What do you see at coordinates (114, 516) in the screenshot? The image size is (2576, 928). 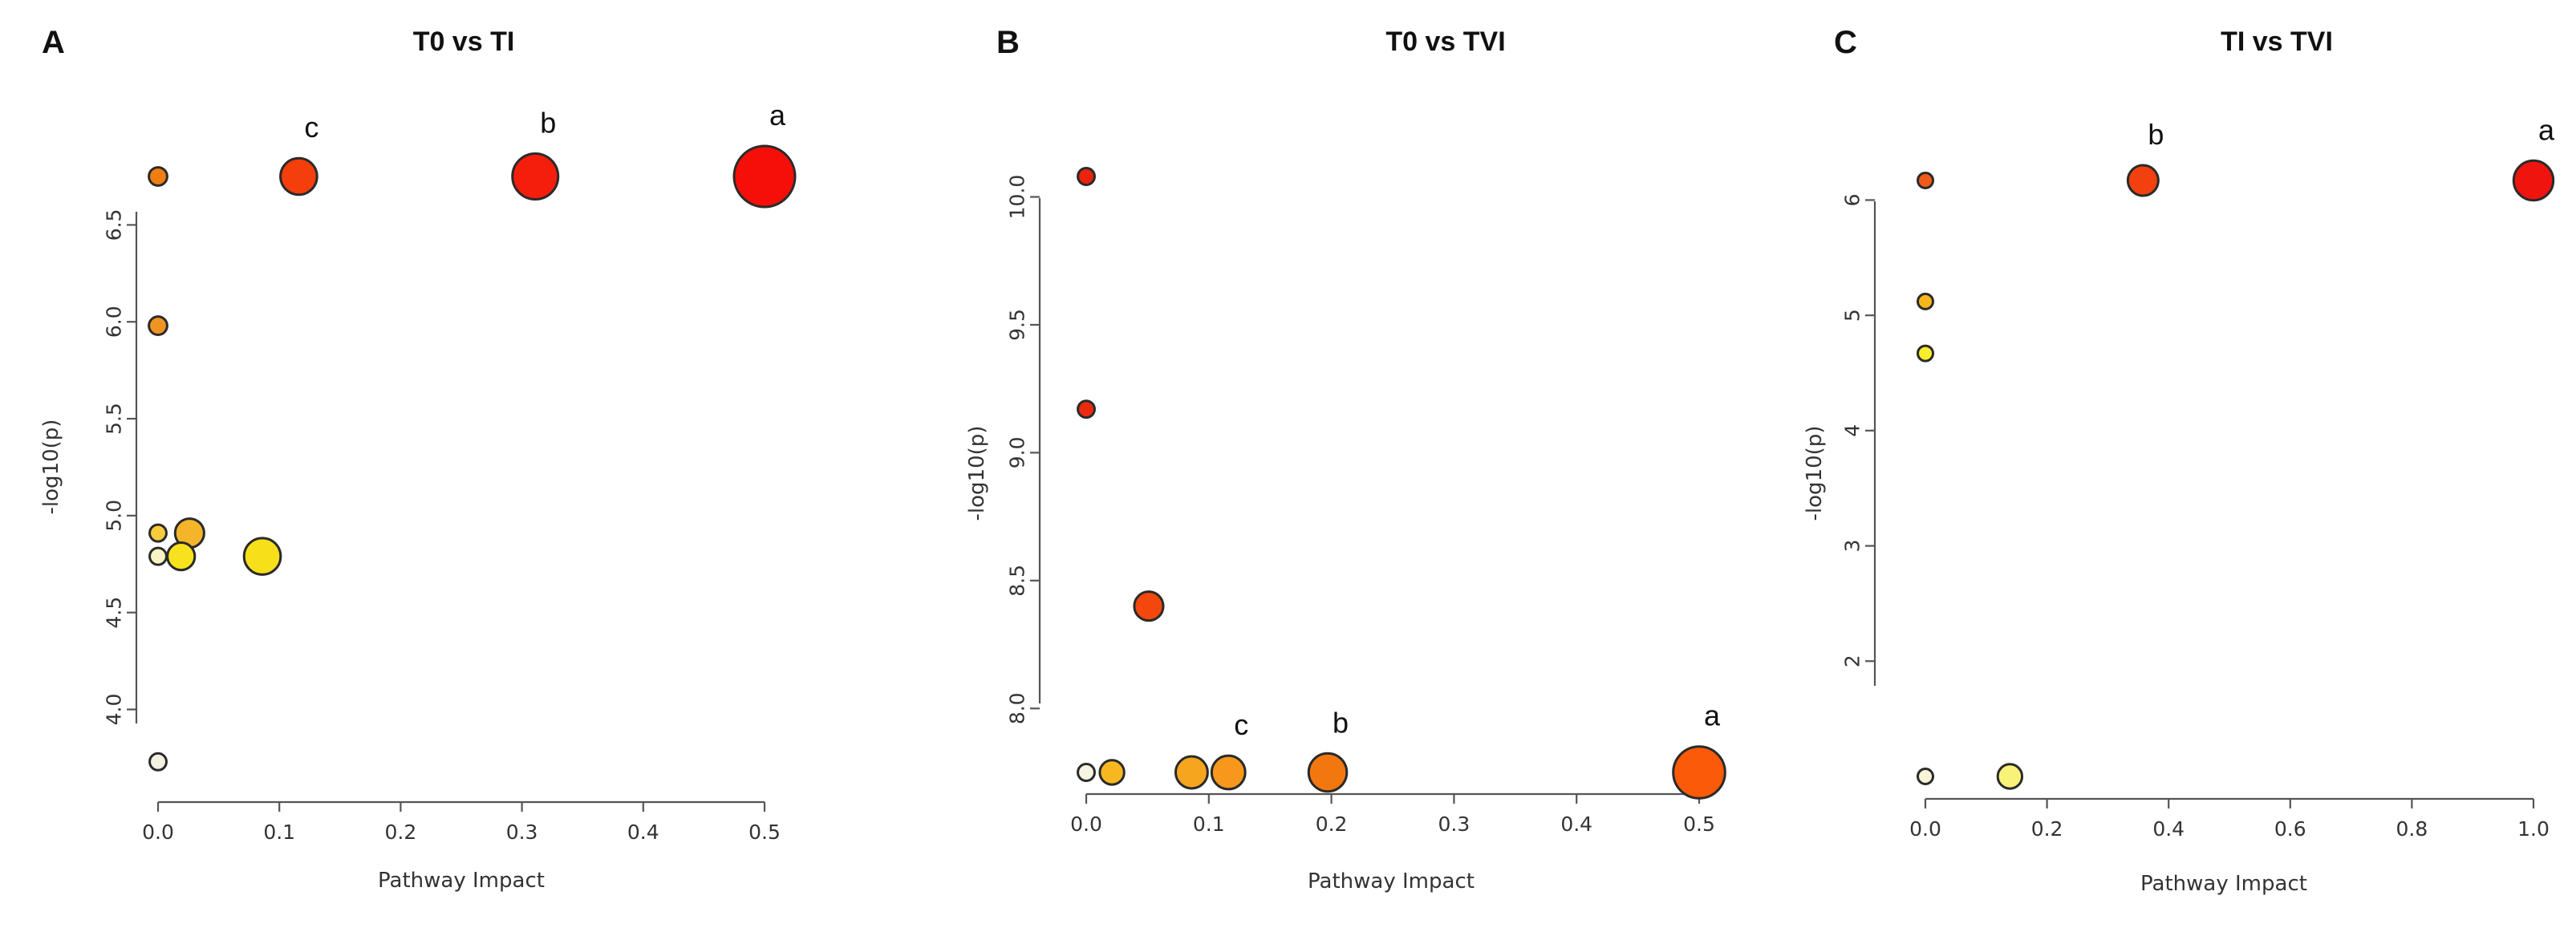 I see `y-tick-label: 5.0` at bounding box center [114, 516].